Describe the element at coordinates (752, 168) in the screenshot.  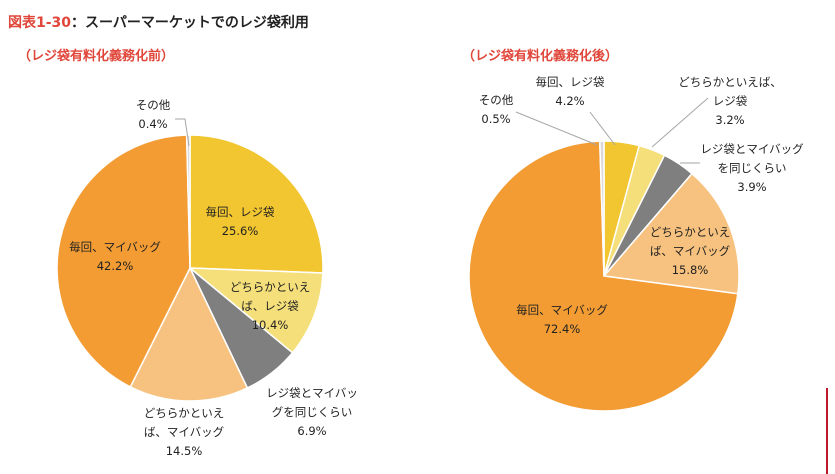
I see `slice-label-after-3: レジ袋とマイバッグを同じくらい 3.9%` at that location.